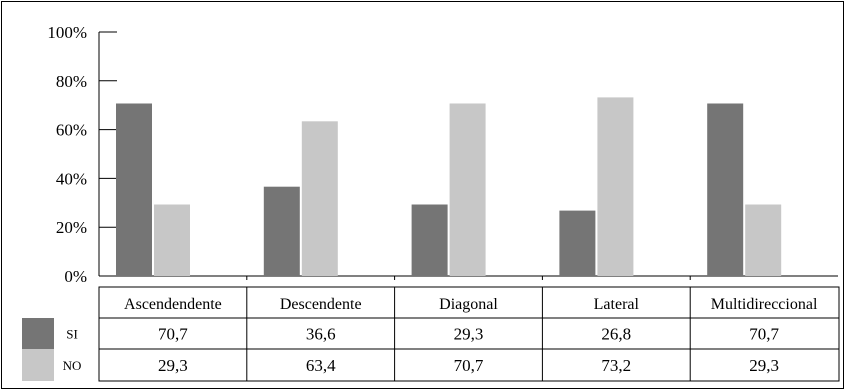 The width and height of the screenshot is (846, 391). What do you see at coordinates (38, 365) in the screenshot?
I see `legend-swatch-no` at bounding box center [38, 365].